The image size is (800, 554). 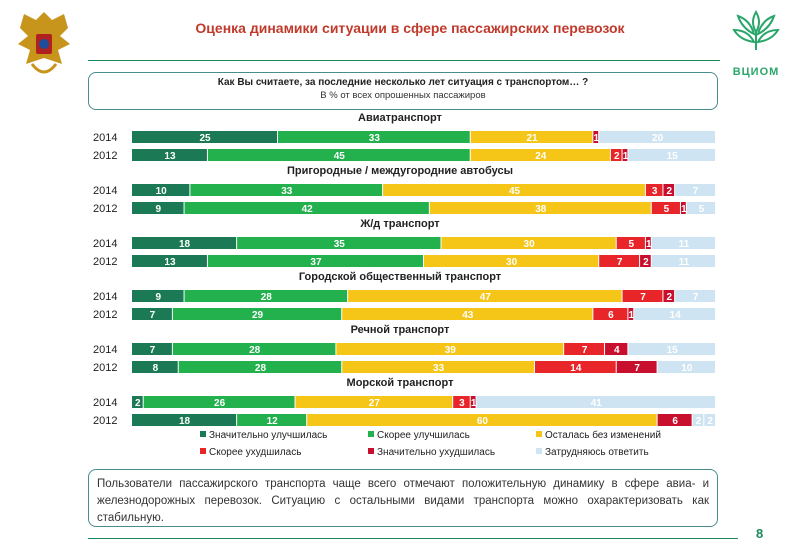 What do you see at coordinates (451, 350) in the screenshot?
I see `bar-value-label: 39` at bounding box center [451, 350].